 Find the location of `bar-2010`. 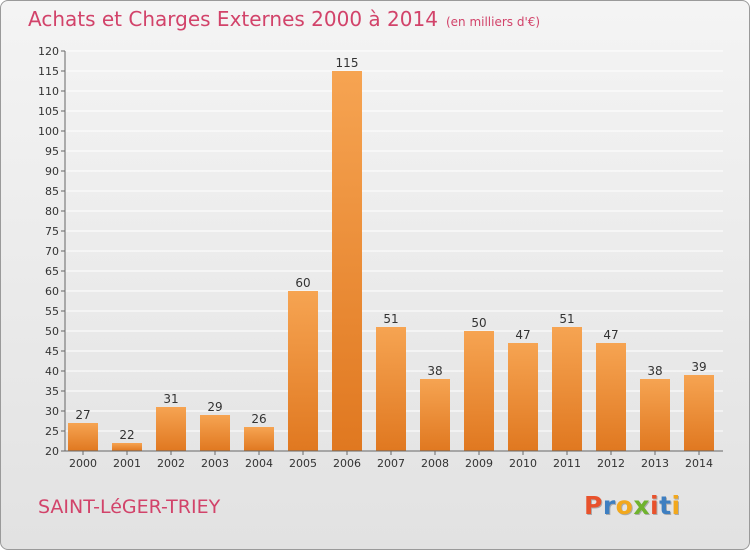

bar-2010 is located at coordinates (523, 397).